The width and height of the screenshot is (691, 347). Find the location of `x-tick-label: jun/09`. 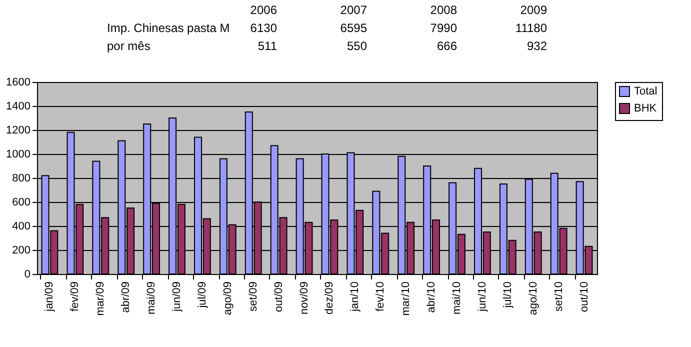

x-tick-label: jun/09 is located at coordinates (177, 297).